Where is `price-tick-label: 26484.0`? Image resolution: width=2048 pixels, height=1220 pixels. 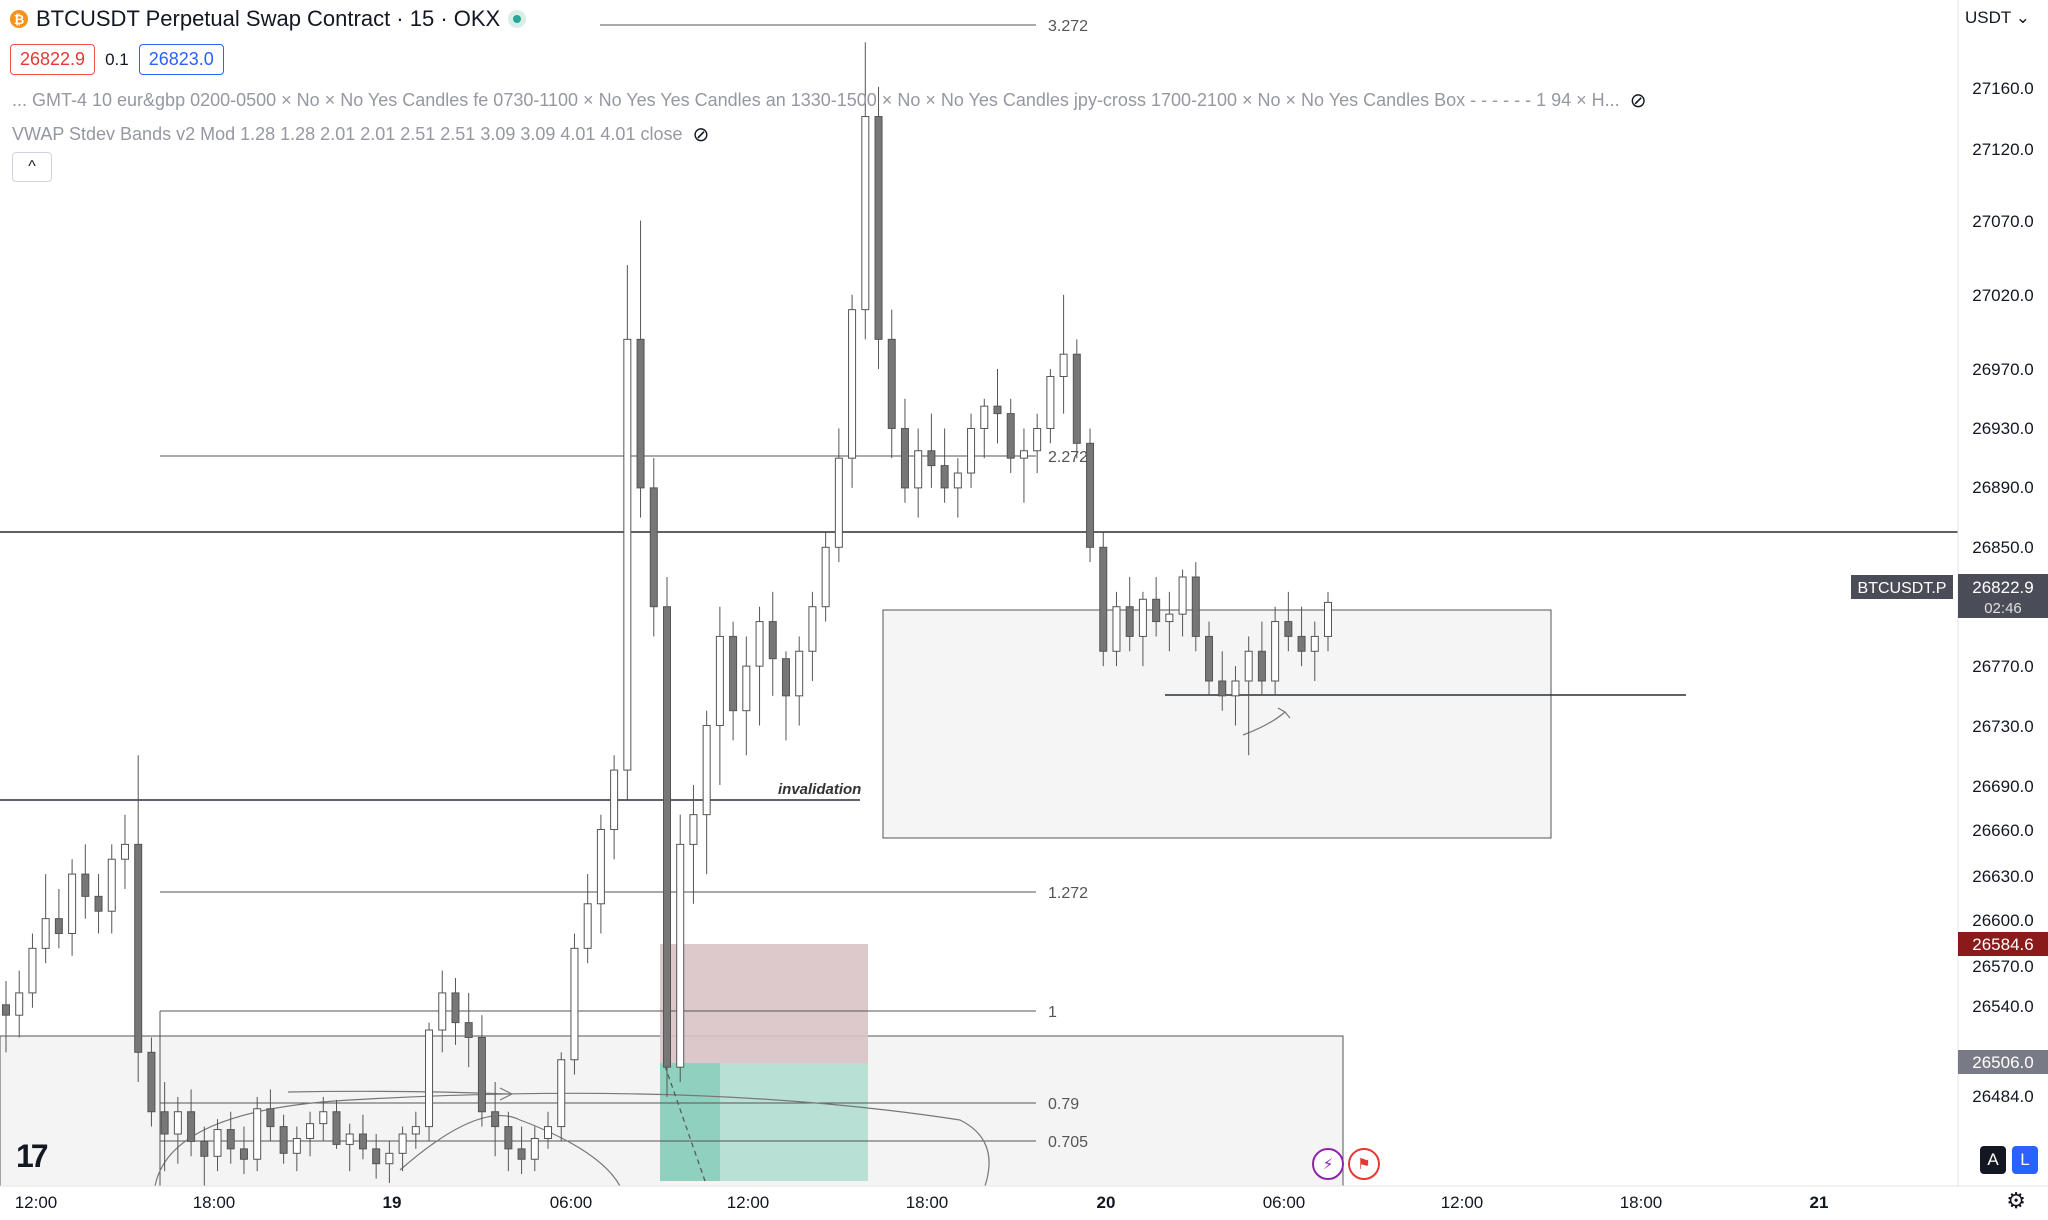 price-tick-label: 26484.0 is located at coordinates (2002, 1096).